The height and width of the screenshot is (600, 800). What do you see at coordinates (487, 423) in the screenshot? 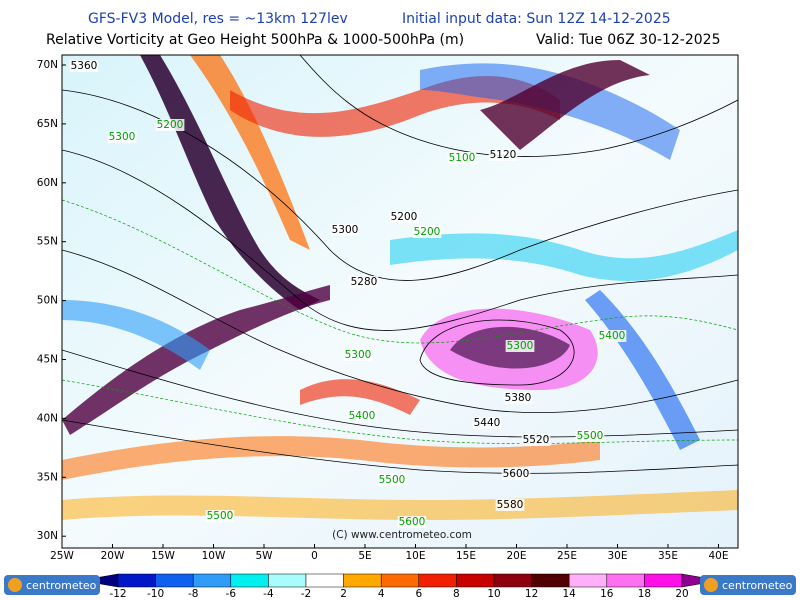
I see `contour-label: 5440` at bounding box center [487, 423].